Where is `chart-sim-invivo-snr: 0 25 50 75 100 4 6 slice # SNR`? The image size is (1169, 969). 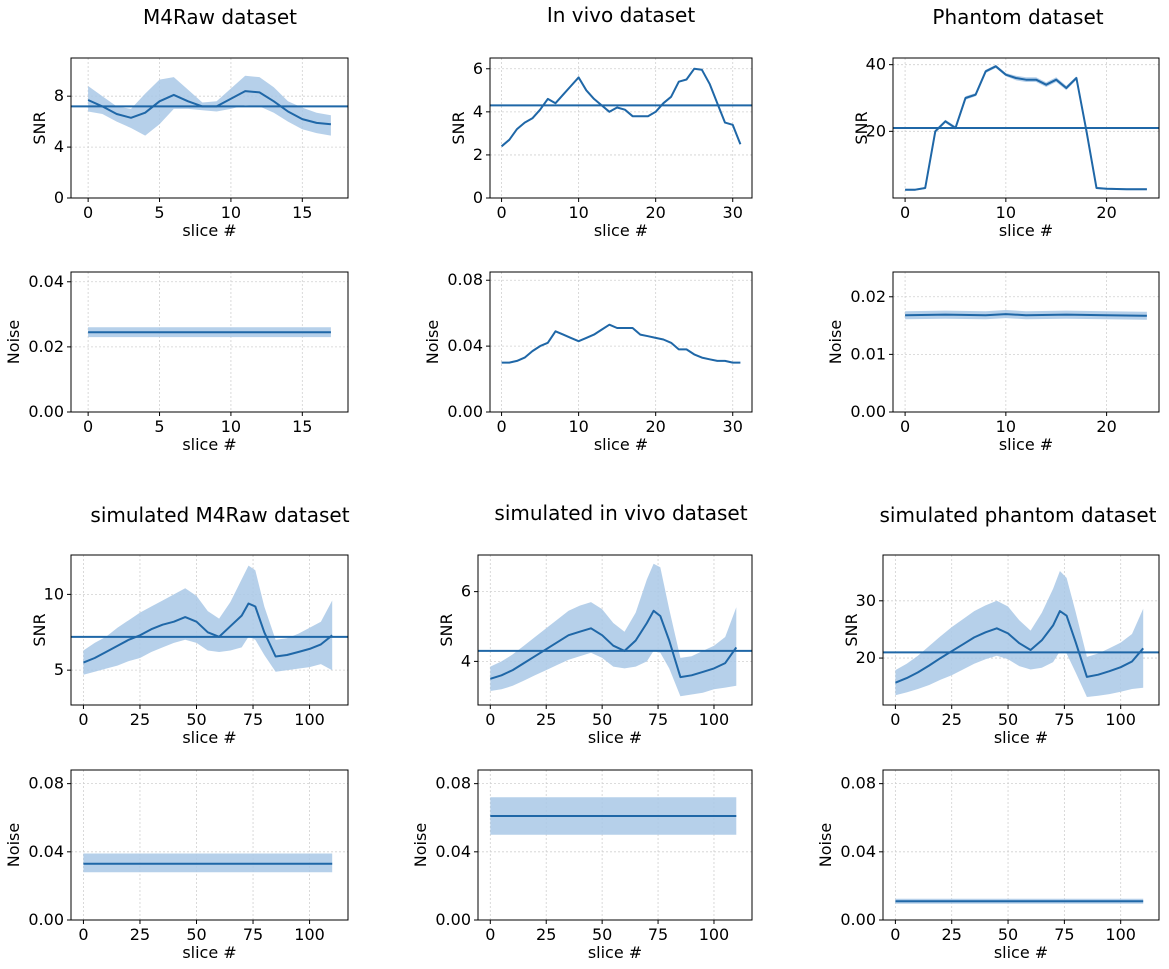 chart-sim-invivo-snr: 0 25 50 75 100 4 6 slice # SNR is located at coordinates (595, 650).